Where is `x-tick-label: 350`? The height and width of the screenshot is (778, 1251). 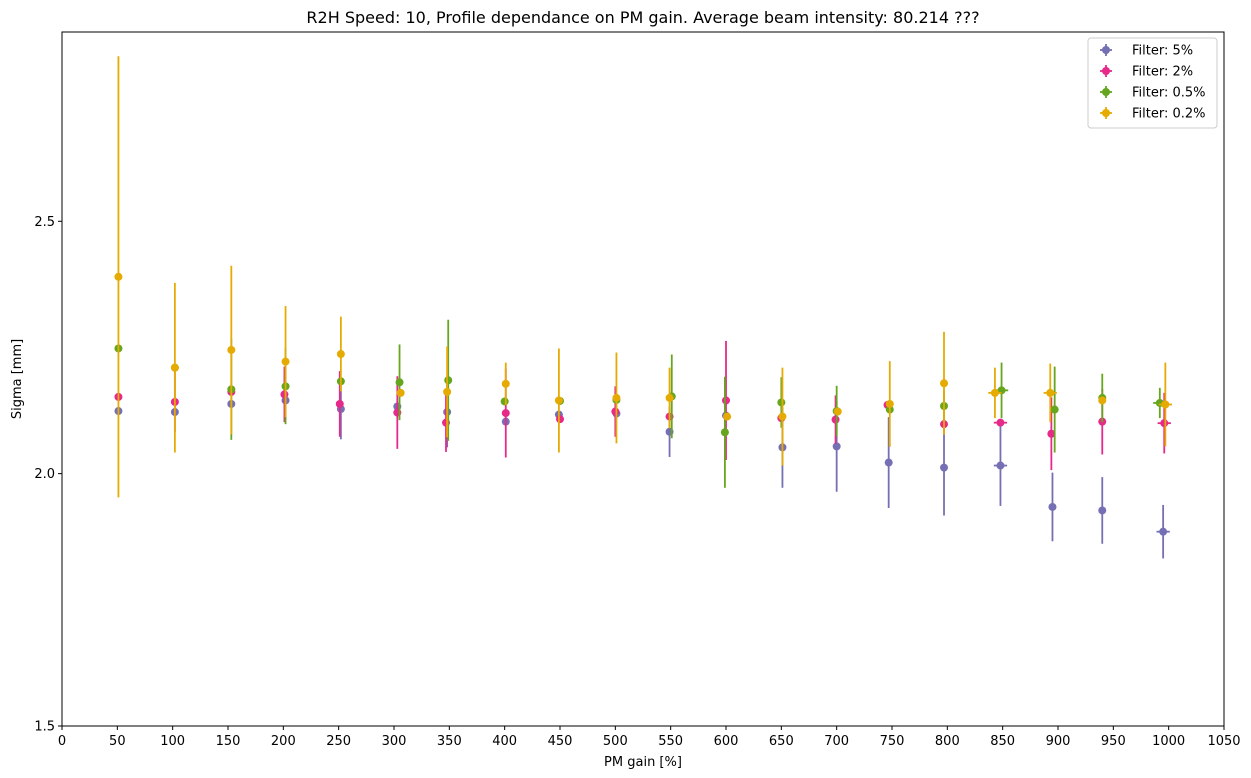
x-tick-label: 350 is located at coordinates (449, 741).